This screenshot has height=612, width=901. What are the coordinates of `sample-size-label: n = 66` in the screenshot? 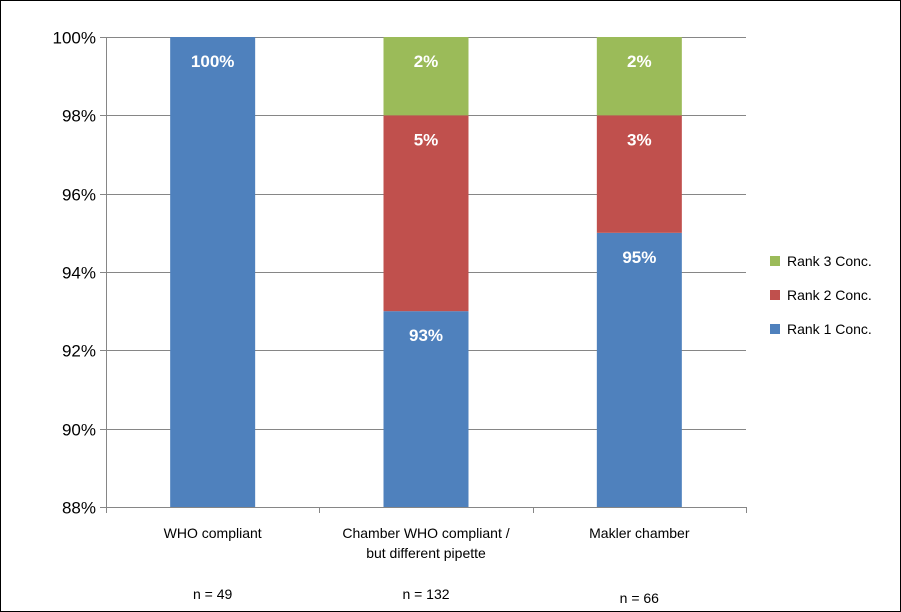 It's located at (640, 598).